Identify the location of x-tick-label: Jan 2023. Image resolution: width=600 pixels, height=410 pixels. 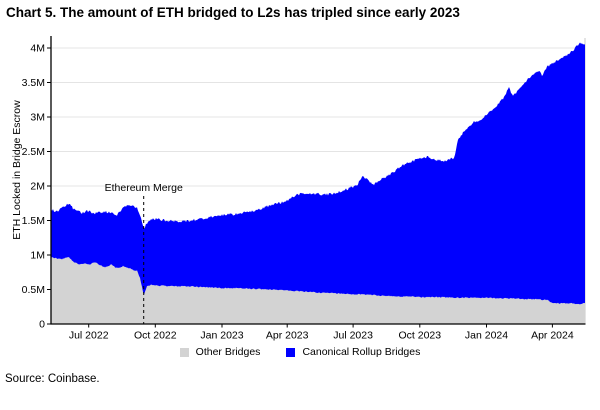
(221, 336).